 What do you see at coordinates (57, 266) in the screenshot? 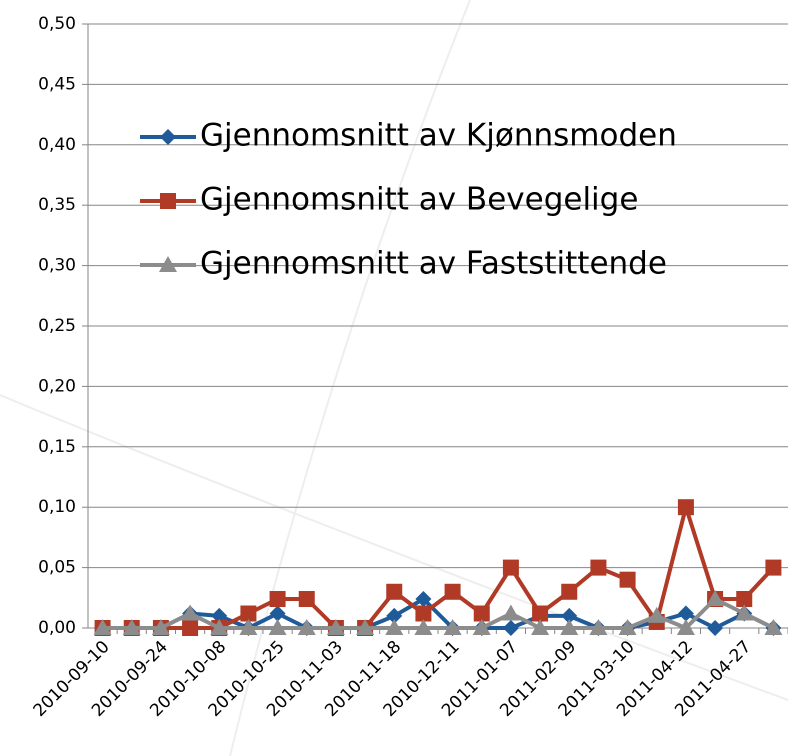
I see `y-tick-label: 0,30` at bounding box center [57, 266].